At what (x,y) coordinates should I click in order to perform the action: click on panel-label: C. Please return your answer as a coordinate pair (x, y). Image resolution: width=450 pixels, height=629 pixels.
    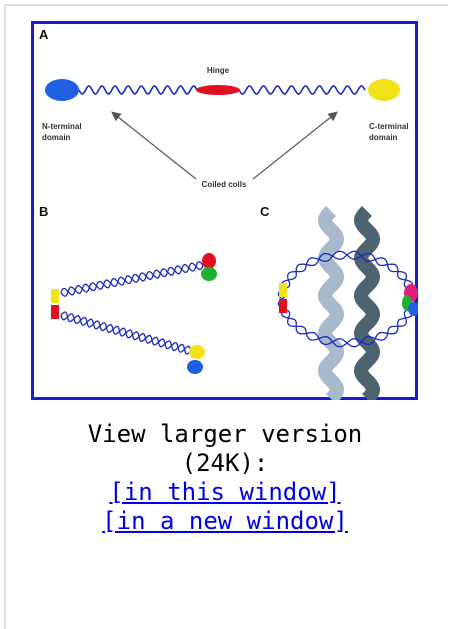
    Looking at the image, I should click on (265, 211).